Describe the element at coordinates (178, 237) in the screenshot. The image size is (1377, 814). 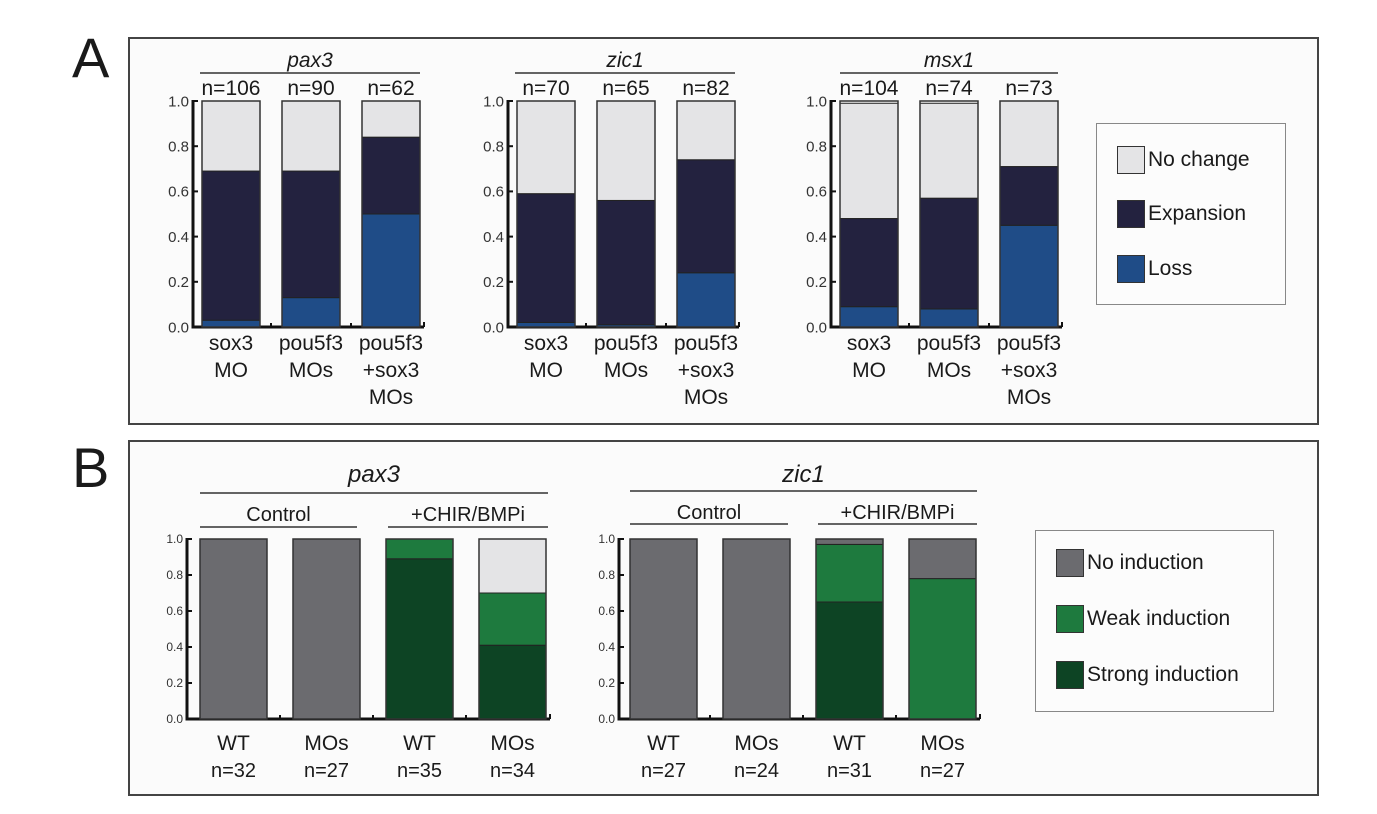
I see `y-tick-label-a-pax3: 0.4` at that location.